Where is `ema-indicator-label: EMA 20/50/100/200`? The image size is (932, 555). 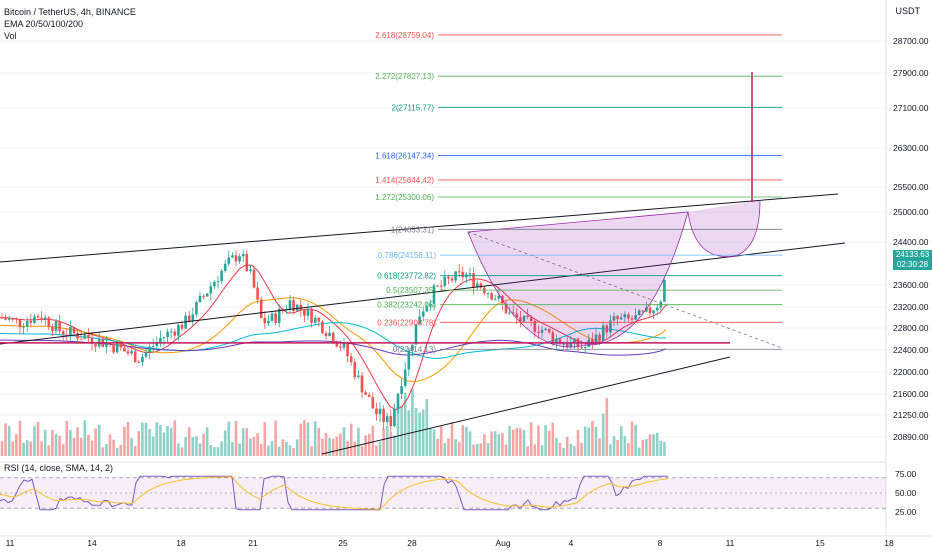 ema-indicator-label: EMA 20/50/100/200 is located at coordinates (44, 24).